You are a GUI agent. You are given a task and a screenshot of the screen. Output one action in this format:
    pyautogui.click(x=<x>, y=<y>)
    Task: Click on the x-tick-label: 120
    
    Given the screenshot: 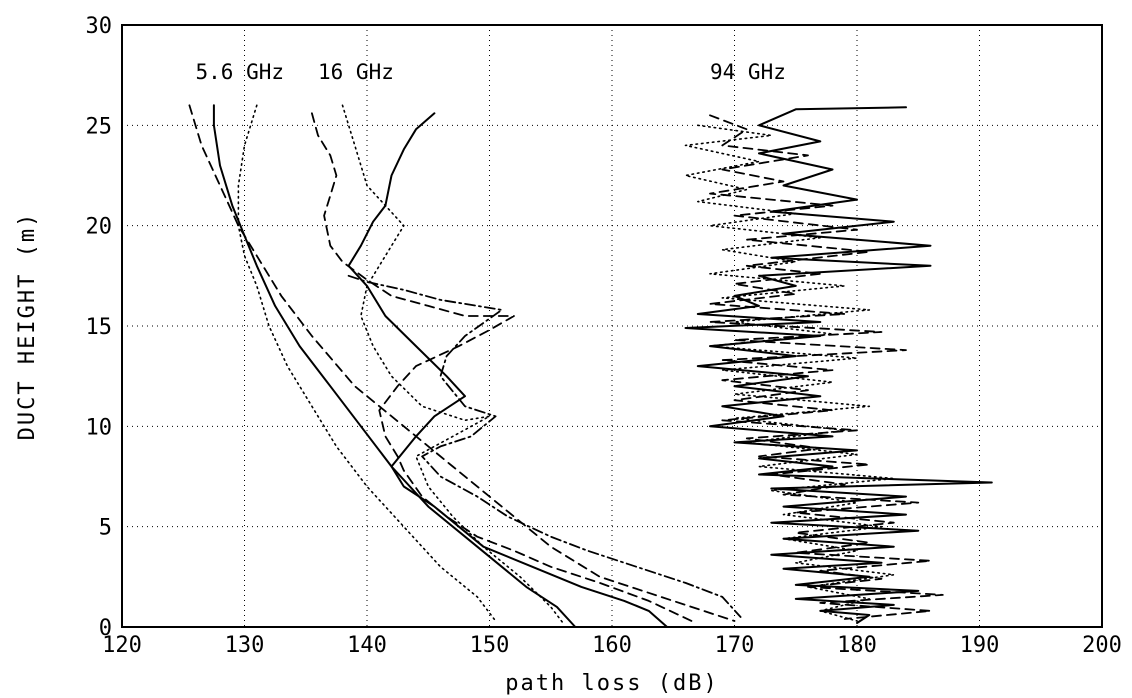 What is the action you would take?
    pyautogui.click(x=122, y=645)
    